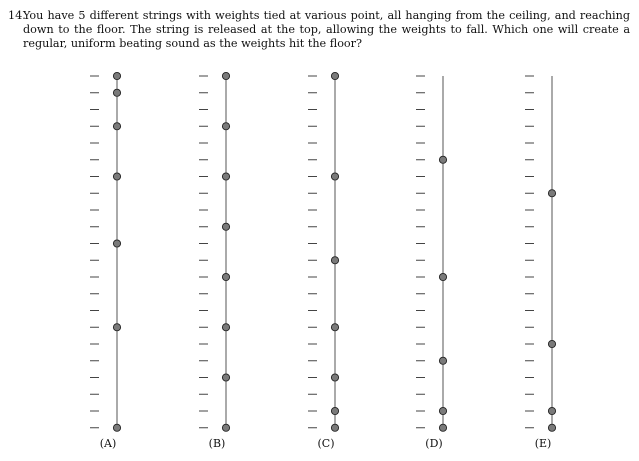 Image resolution: width=639 pixels, height=461 pixels. What do you see at coordinates (326, 443) in the screenshot?
I see `option-label: (C)` at bounding box center [326, 443].